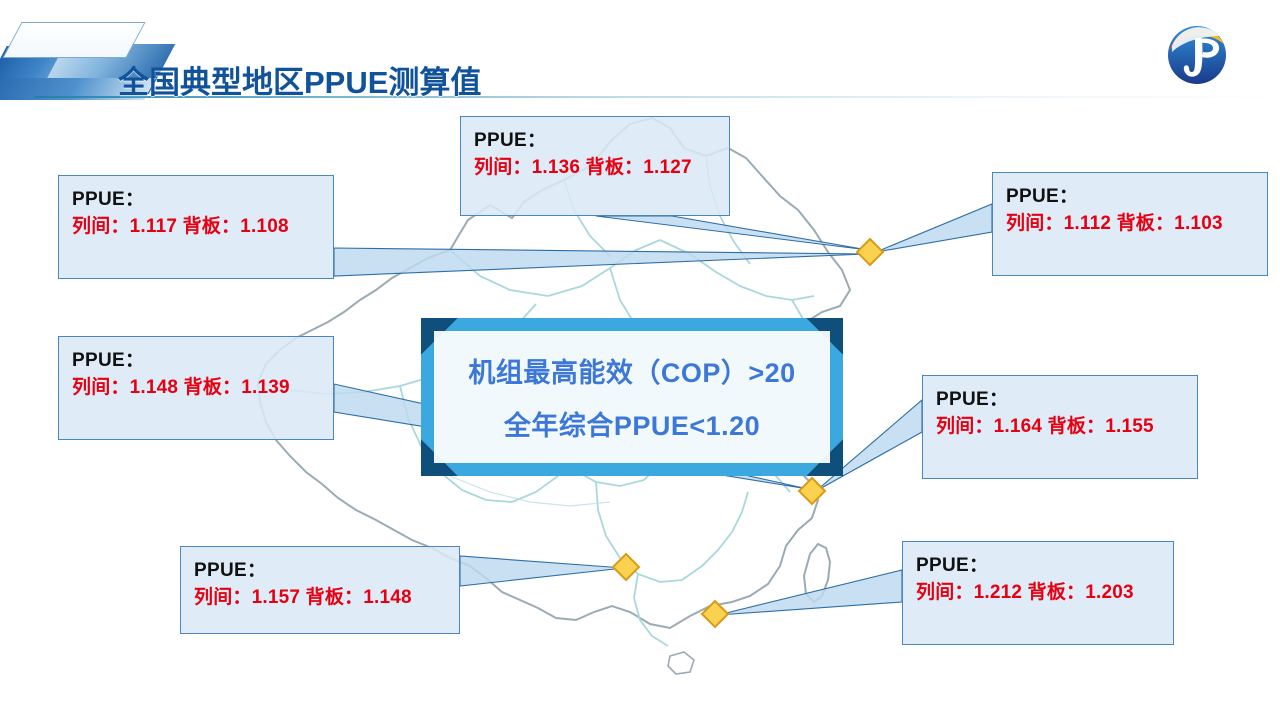  I want to click on ppue-values: 列间：1.212 背板：1.203, so click(1025, 592).